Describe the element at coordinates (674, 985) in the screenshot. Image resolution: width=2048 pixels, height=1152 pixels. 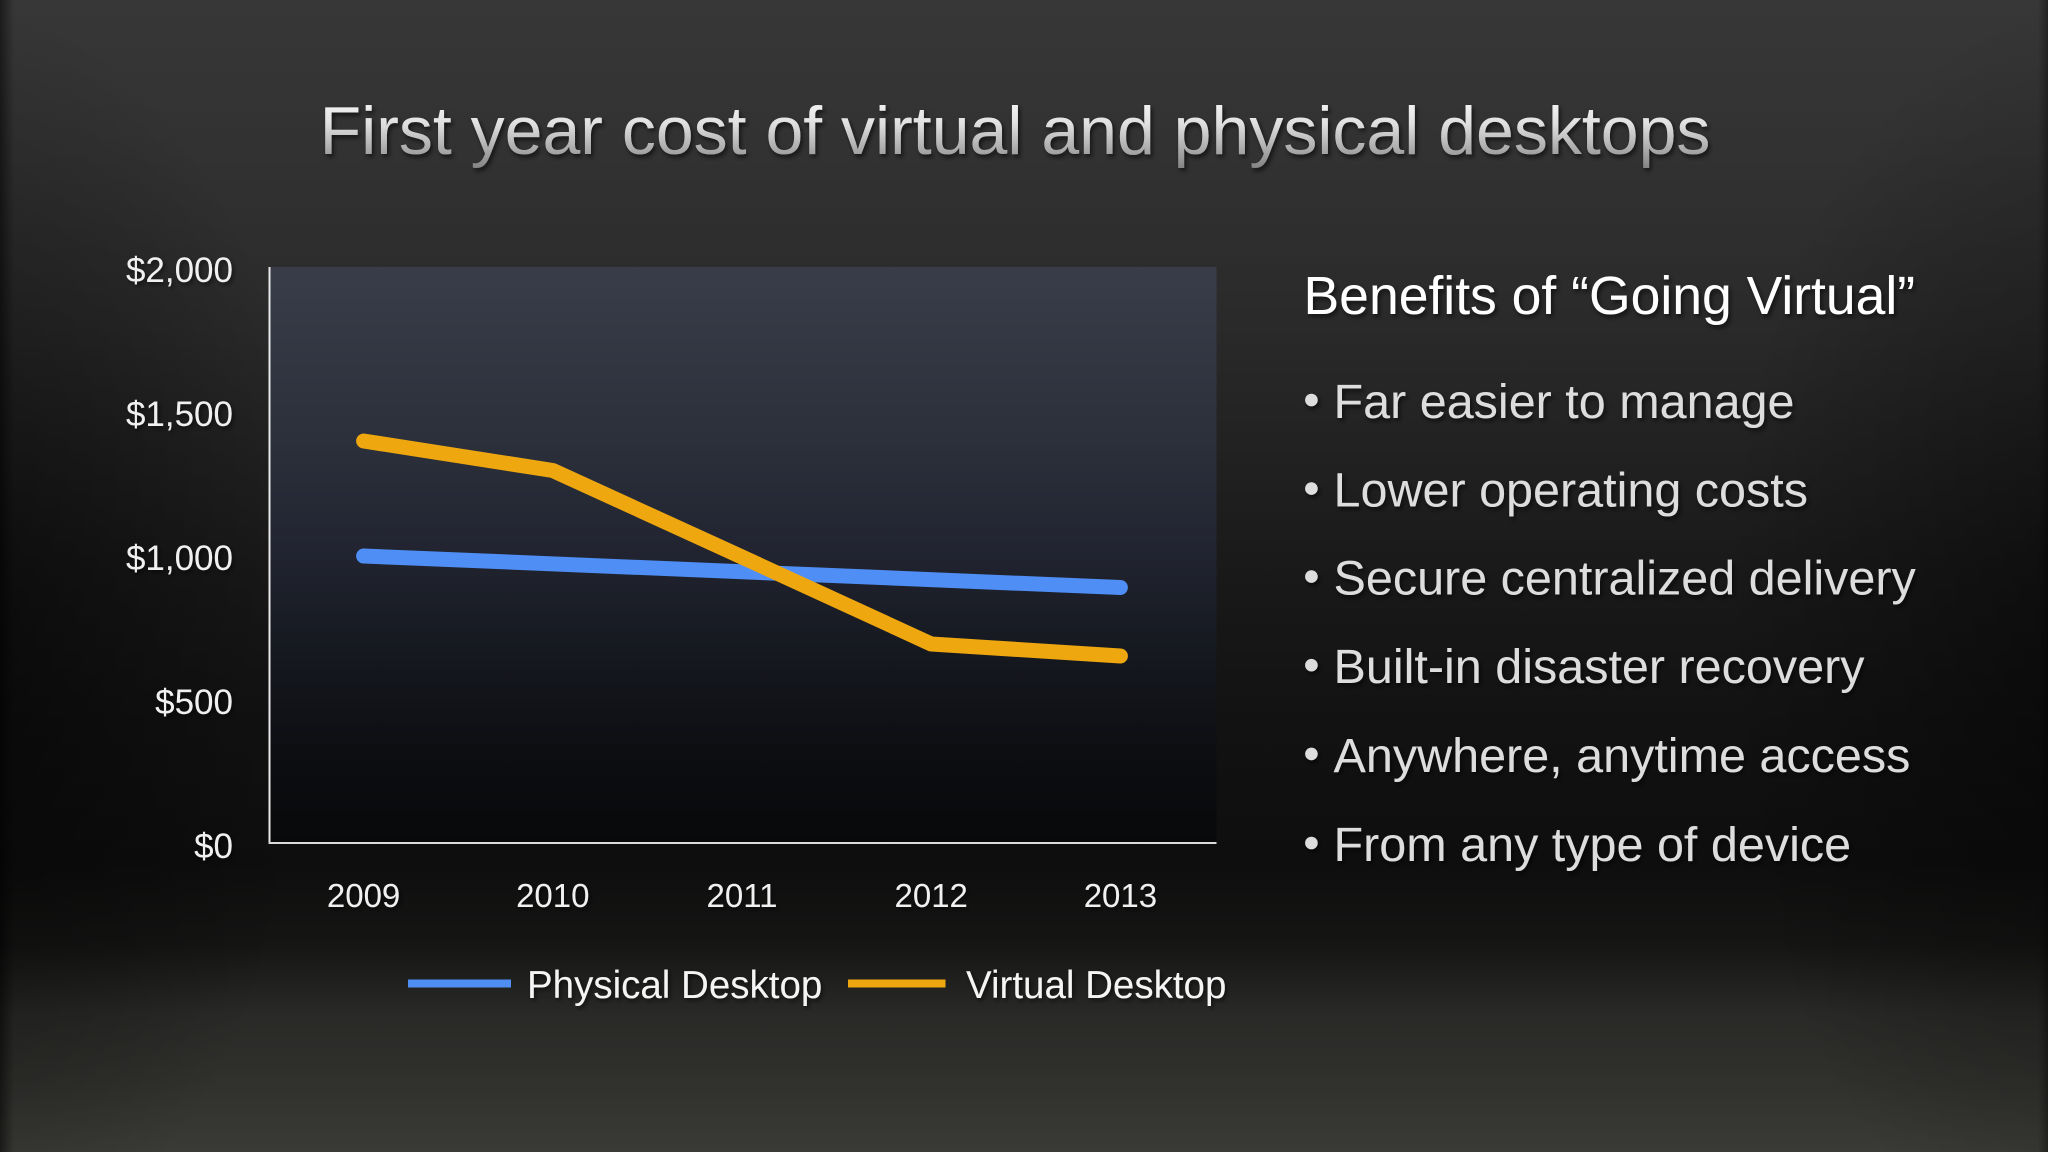
I see `svg-text: Physical Desktop` at that location.